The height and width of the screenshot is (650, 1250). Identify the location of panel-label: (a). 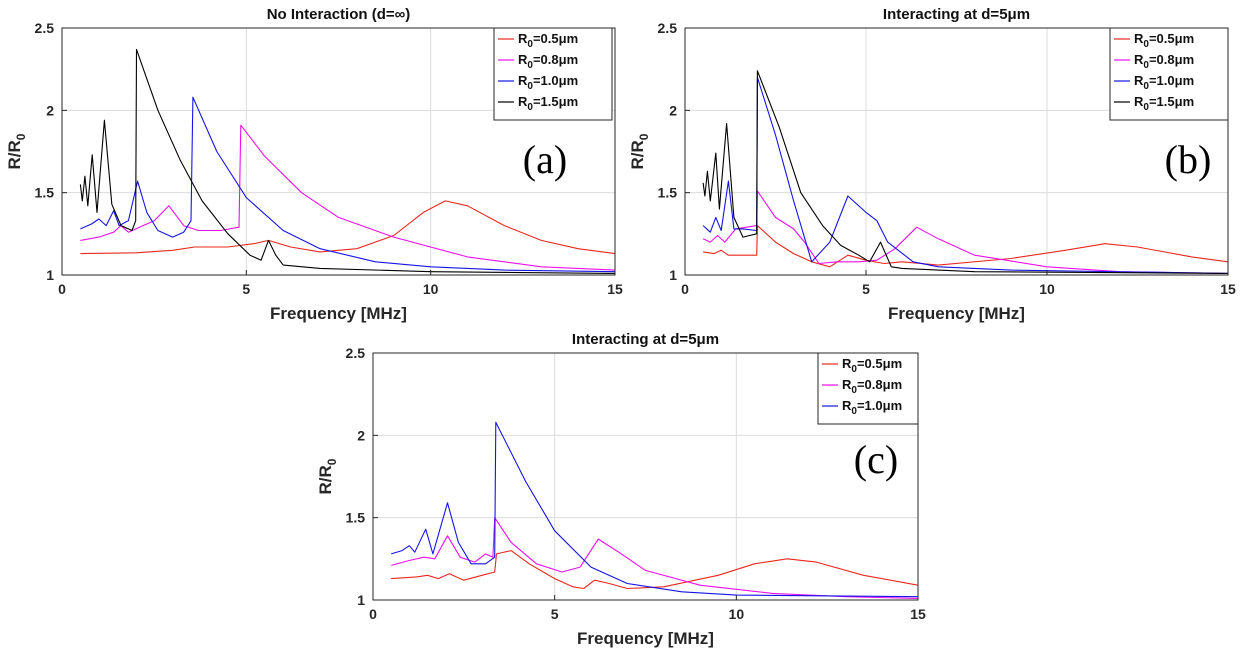
(545, 159).